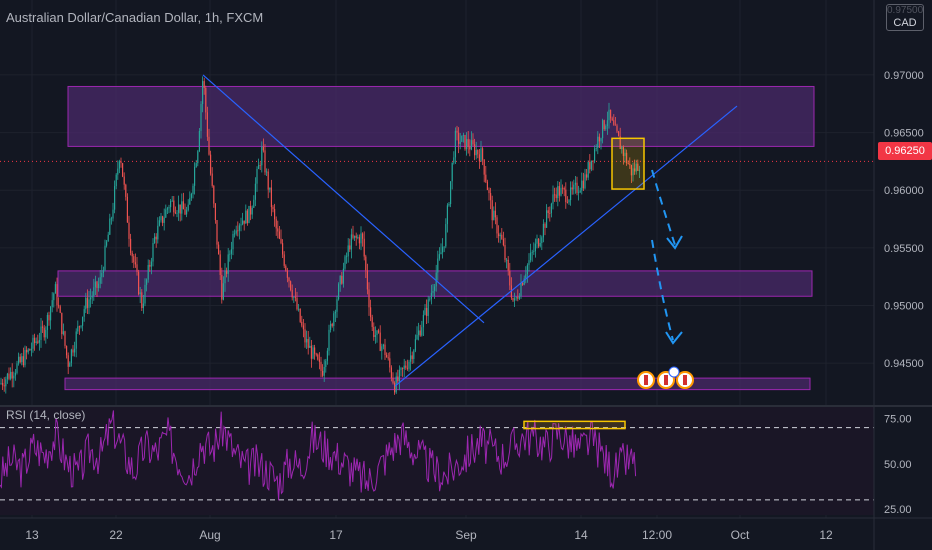 The height and width of the screenshot is (550, 932). Describe the element at coordinates (46, 415) in the screenshot. I see `rsi-title: RSI (14, close)` at that location.